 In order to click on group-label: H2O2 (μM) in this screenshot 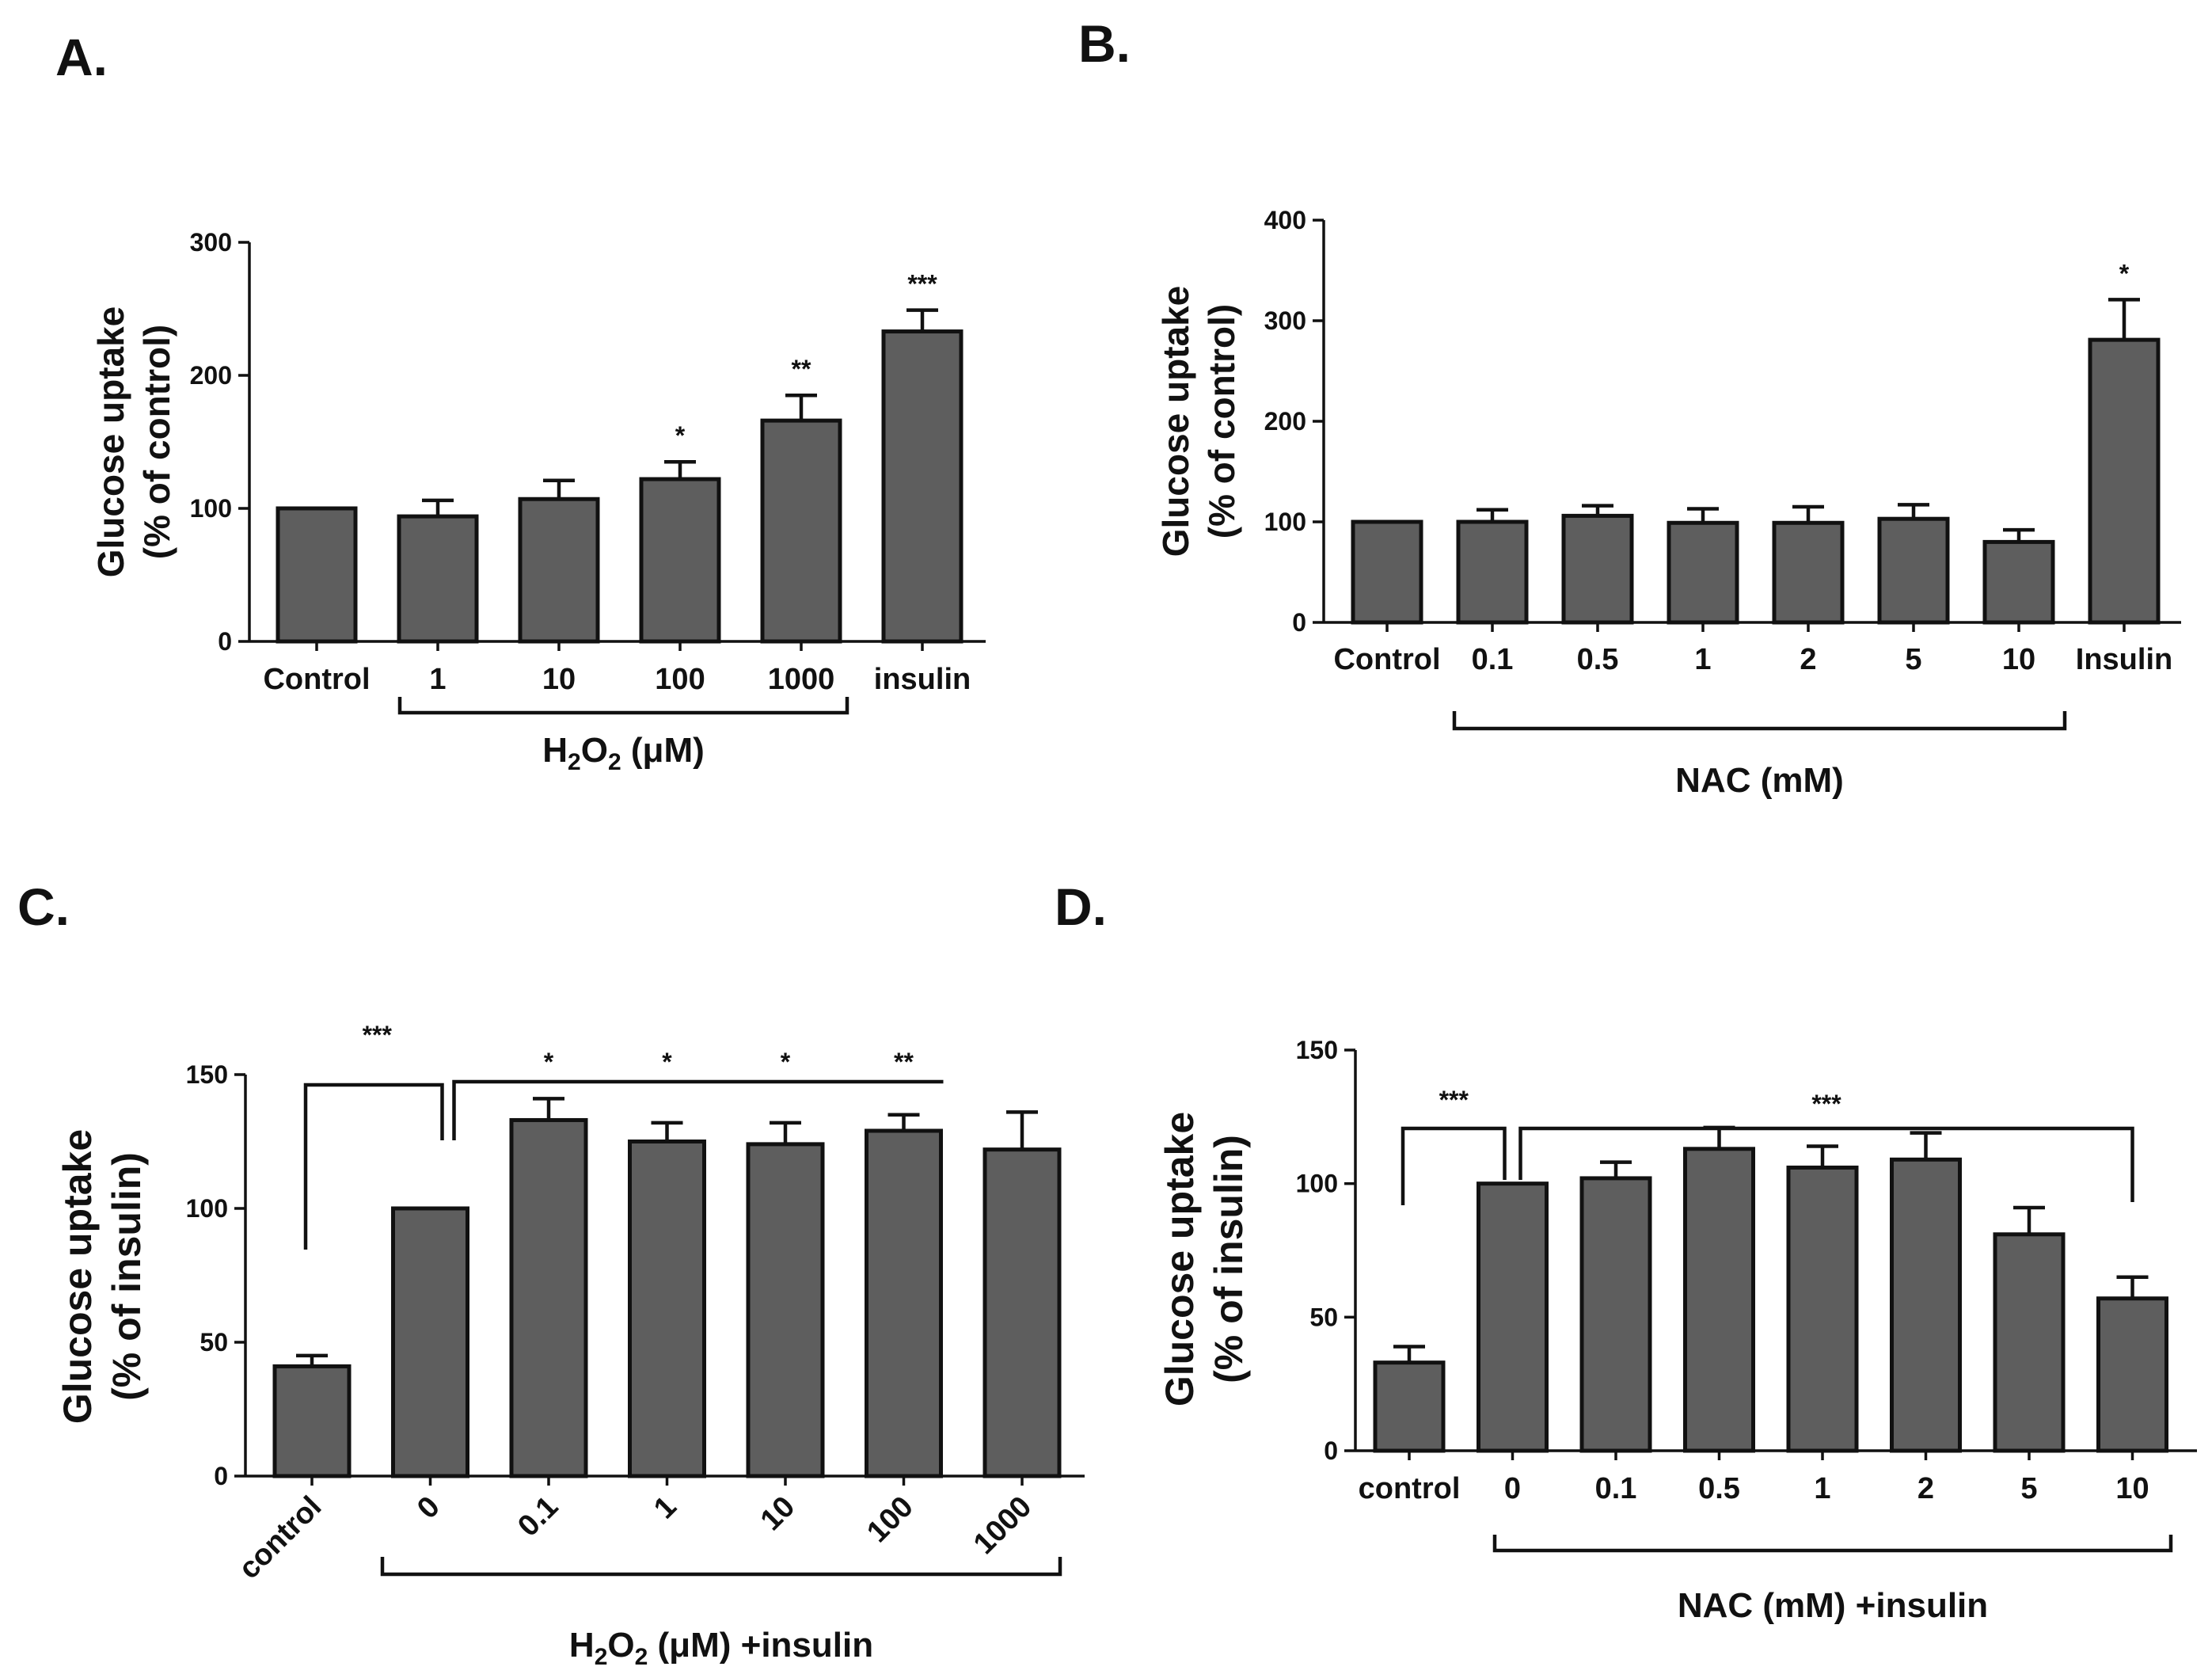, I will do `click(623, 753)`.